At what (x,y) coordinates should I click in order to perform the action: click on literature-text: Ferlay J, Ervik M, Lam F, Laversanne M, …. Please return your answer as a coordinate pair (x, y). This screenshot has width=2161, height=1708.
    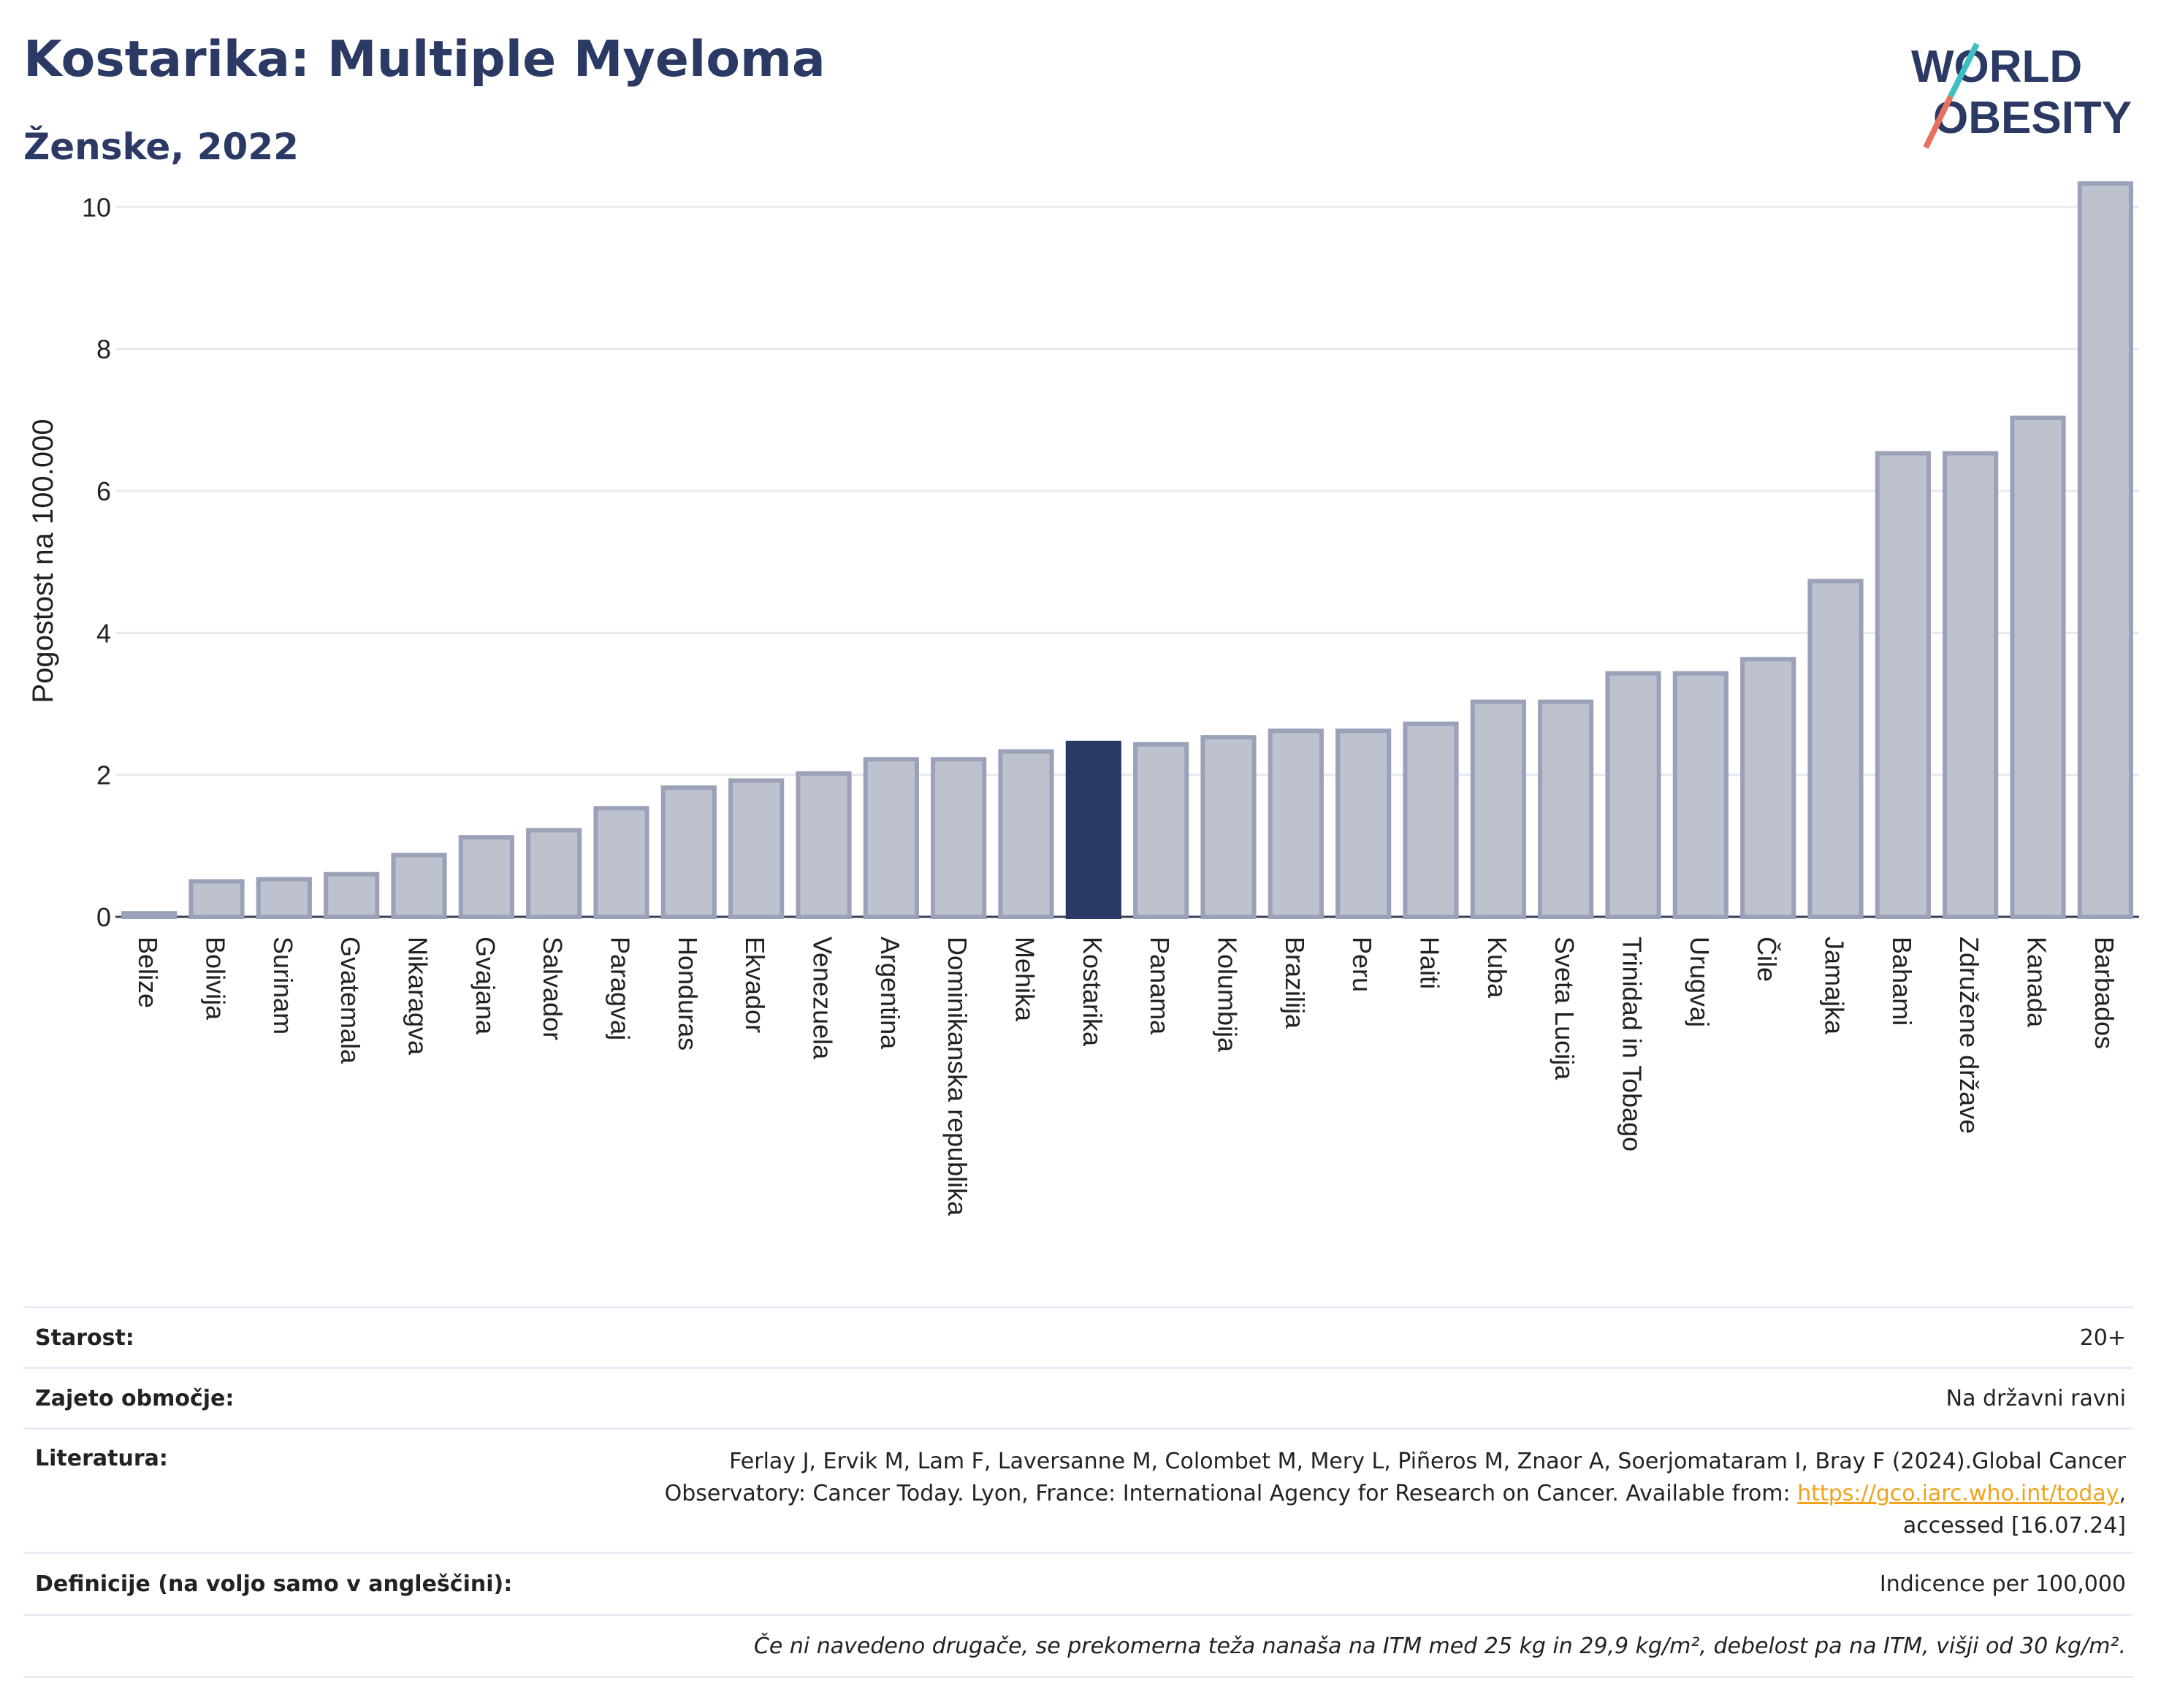
    Looking at the image, I should click on (1395, 1477).